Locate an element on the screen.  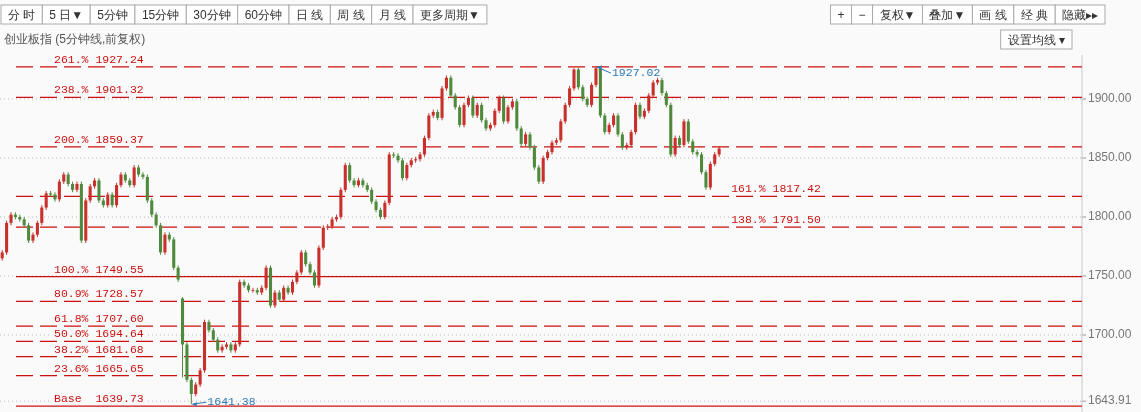
y-tick-label: 1850.00 is located at coordinates (1110, 157).